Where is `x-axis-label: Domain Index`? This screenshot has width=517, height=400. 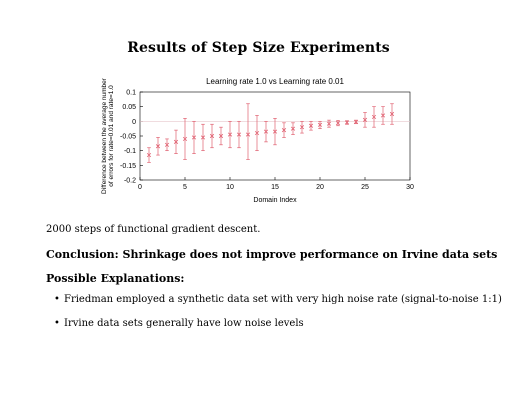 x-axis-label: Domain Index is located at coordinates (275, 200).